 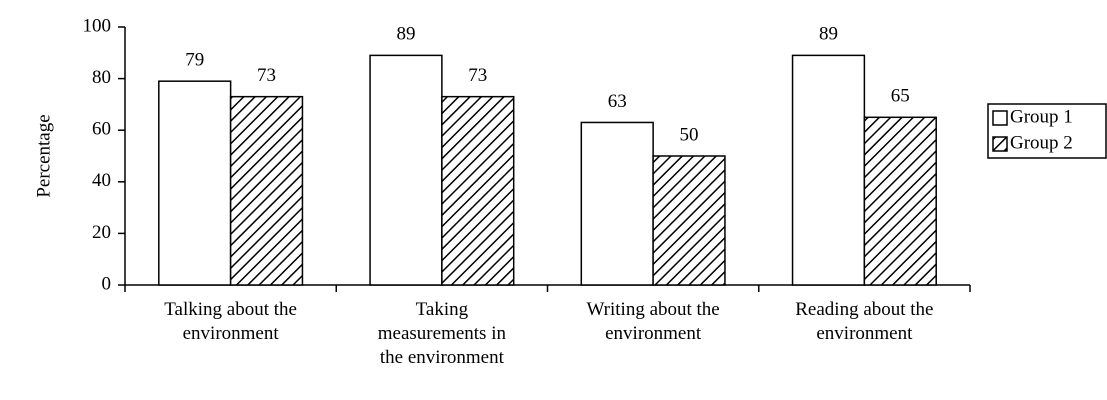 I want to click on x-tick-label-line: measurements in, so click(x=442, y=333).